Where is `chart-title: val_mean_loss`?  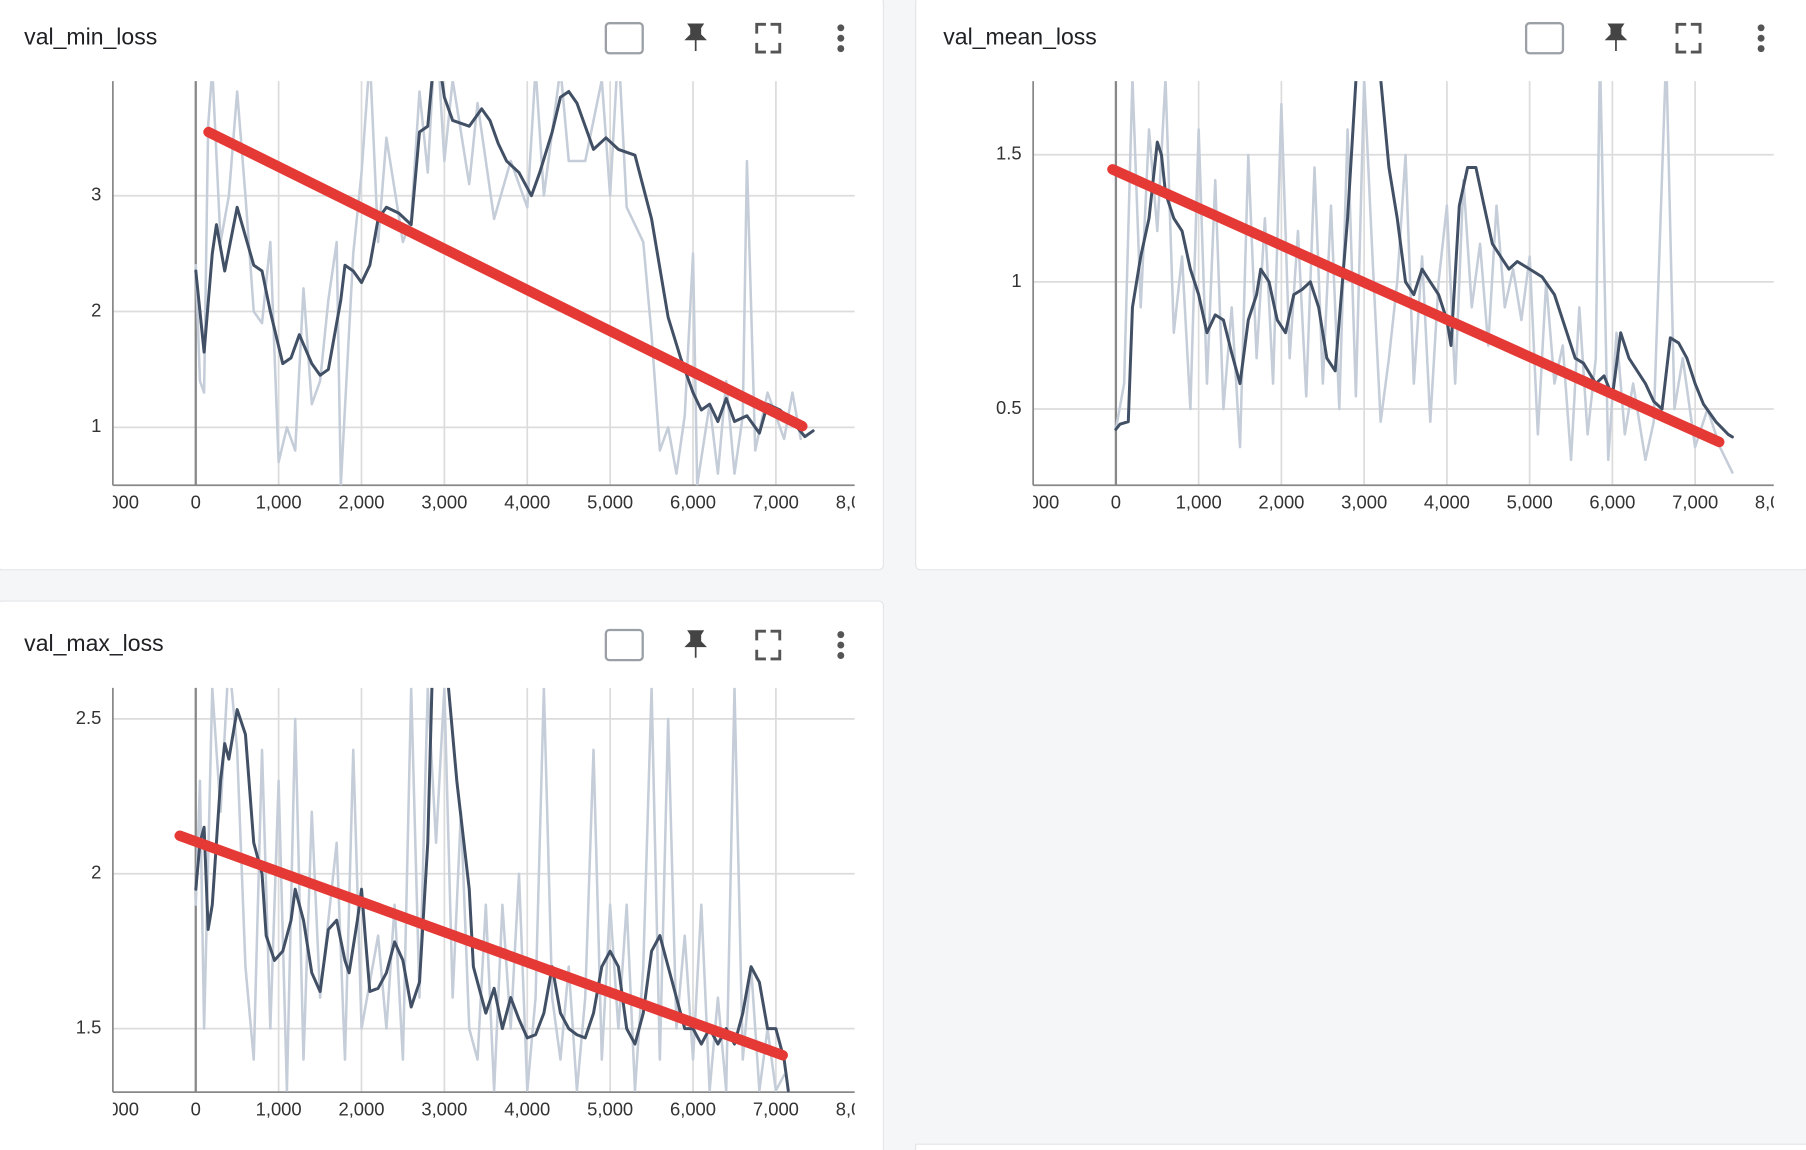 chart-title: val_mean_loss is located at coordinates (1020, 36).